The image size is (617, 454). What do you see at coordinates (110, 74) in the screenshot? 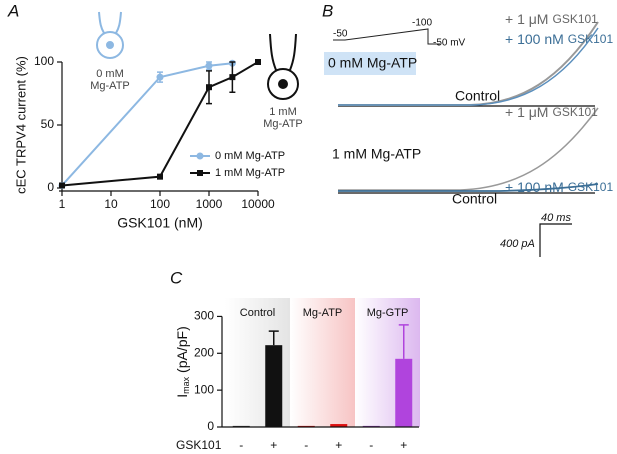
I see `annotation: 0 mM` at bounding box center [110, 74].